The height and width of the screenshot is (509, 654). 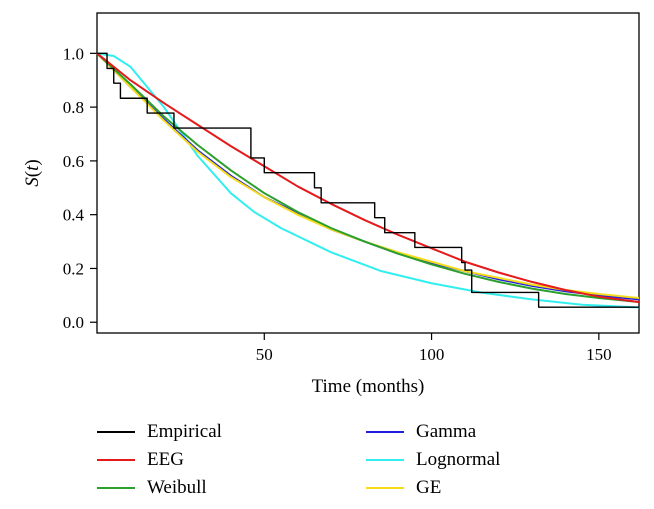 I want to click on y-tick-label: 0.8, so click(x=73, y=107).